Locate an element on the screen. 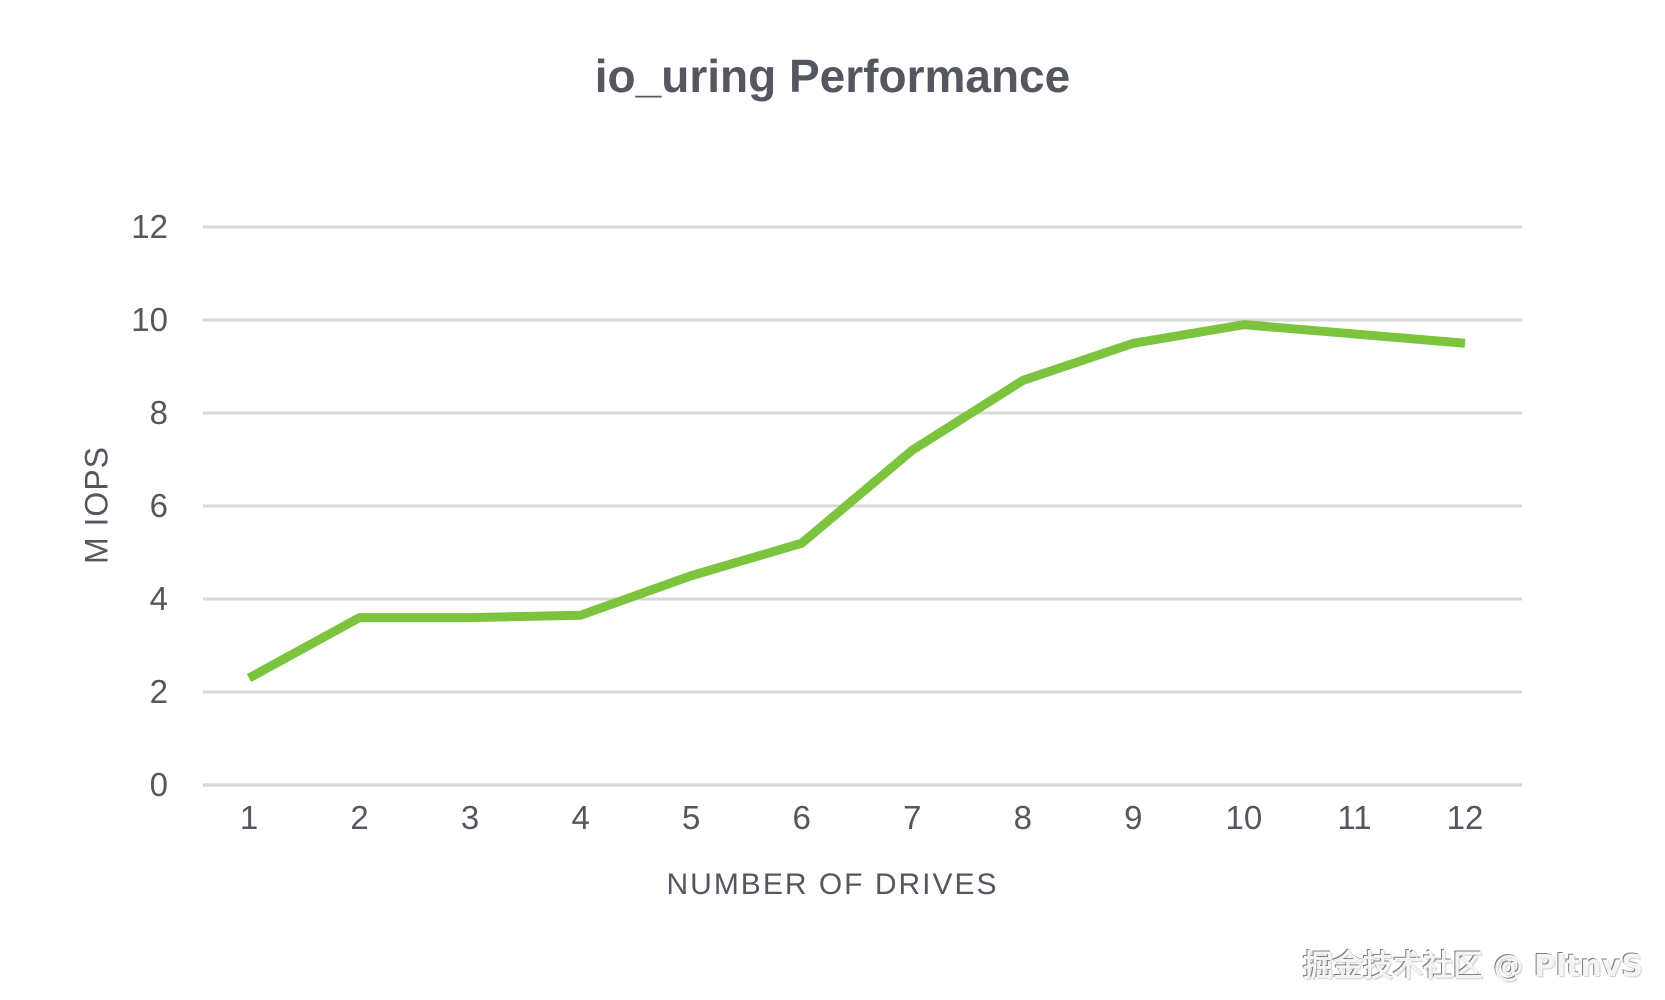 This screenshot has width=1665, height=1000. x-tick-label: 4 is located at coordinates (580, 817).